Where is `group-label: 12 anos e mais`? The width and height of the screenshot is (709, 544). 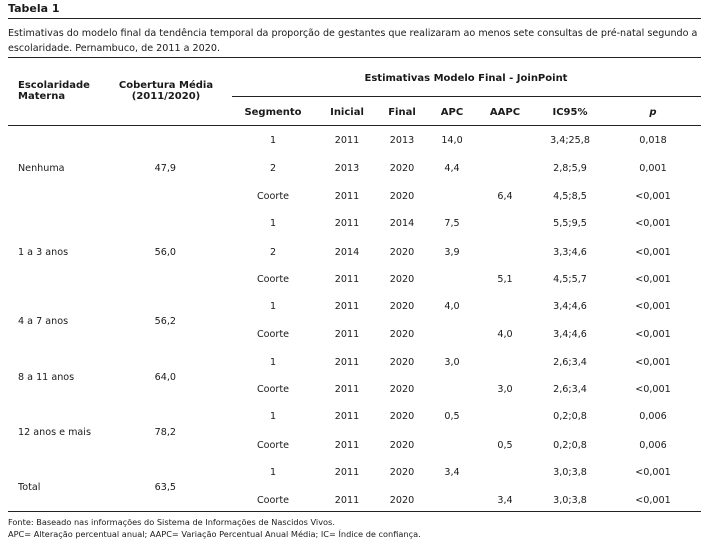 group-label: 12 anos e mais is located at coordinates (54, 432).